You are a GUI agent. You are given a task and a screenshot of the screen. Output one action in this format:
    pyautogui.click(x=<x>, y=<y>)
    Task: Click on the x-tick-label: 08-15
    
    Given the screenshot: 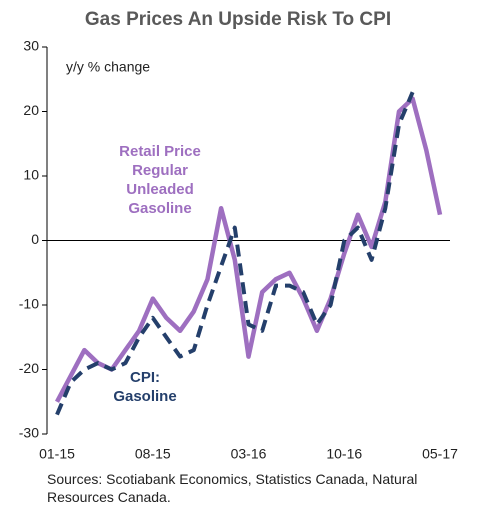 What is the action you would take?
    pyautogui.click(x=153, y=454)
    